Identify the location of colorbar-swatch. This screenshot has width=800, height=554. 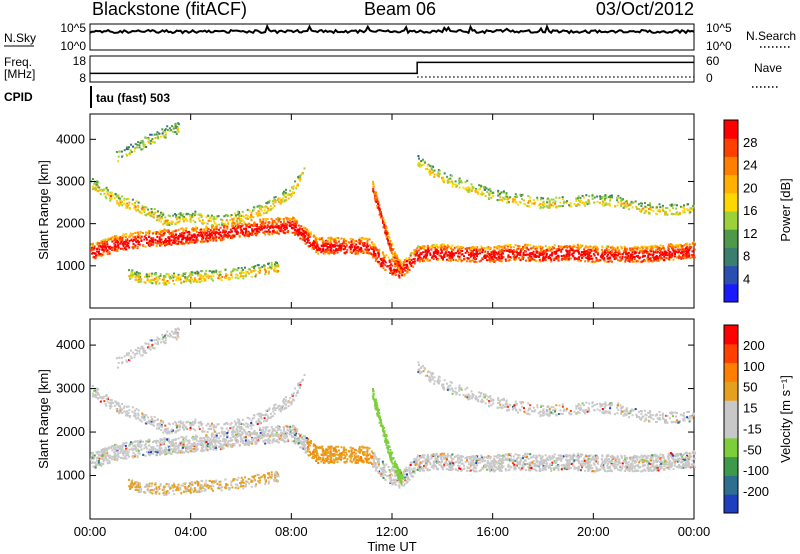
(731, 166).